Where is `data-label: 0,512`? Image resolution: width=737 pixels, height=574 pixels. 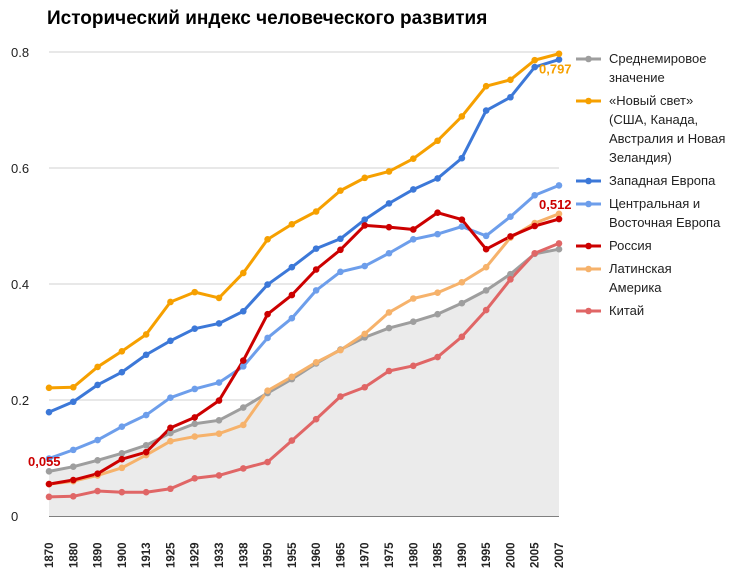
data-label: 0,512 is located at coordinates (555, 204).